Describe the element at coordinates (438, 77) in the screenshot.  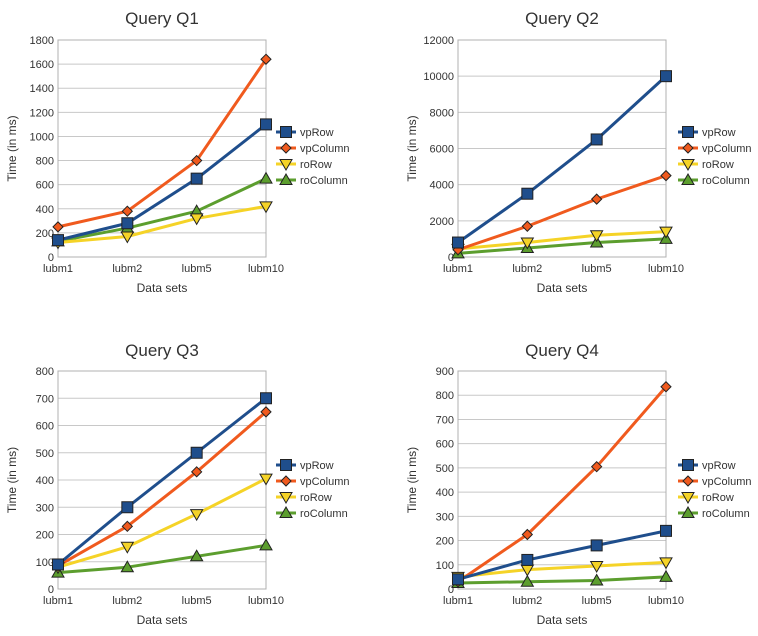
I see `y-tick-label: 10000` at that location.